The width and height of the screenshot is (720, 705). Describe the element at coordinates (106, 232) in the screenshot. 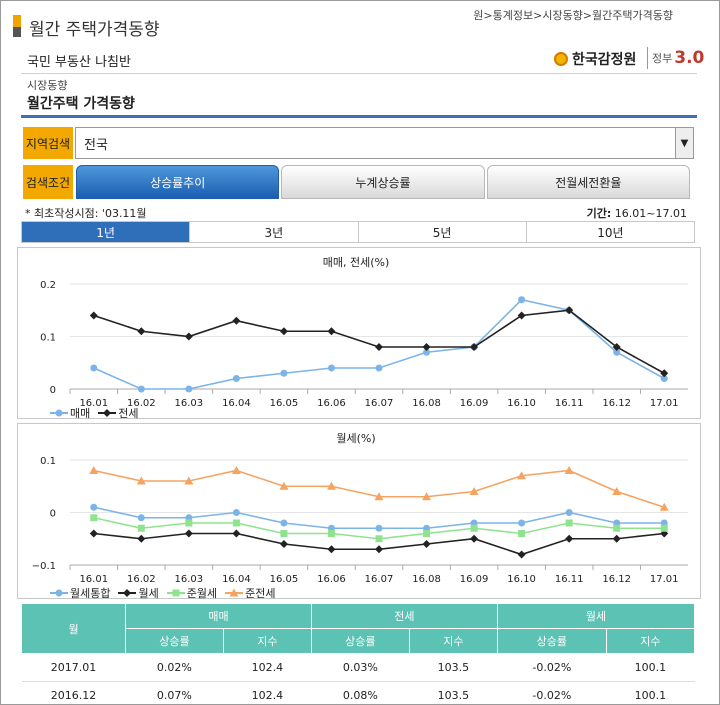

I see `range-tab-1y: 1년` at that location.